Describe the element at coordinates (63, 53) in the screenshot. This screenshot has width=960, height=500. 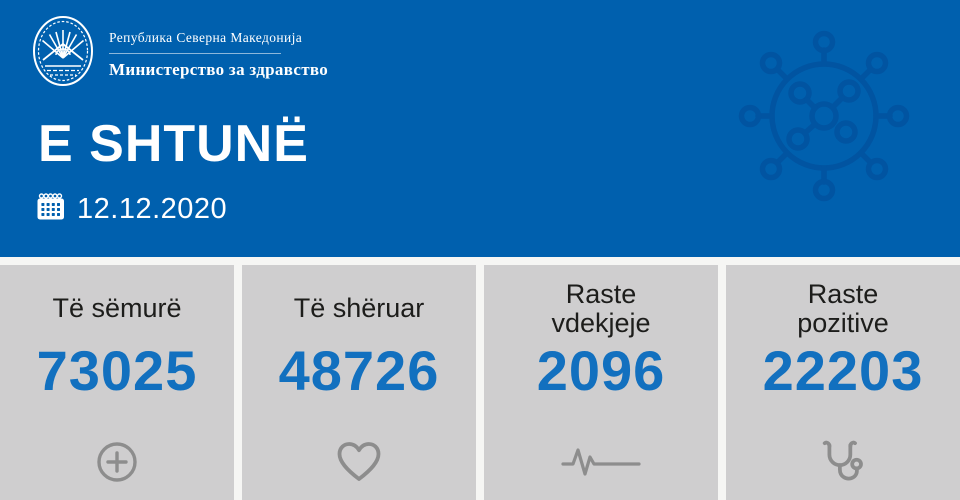
I see `north-macedonia-coat-of-arms-icon` at that location.